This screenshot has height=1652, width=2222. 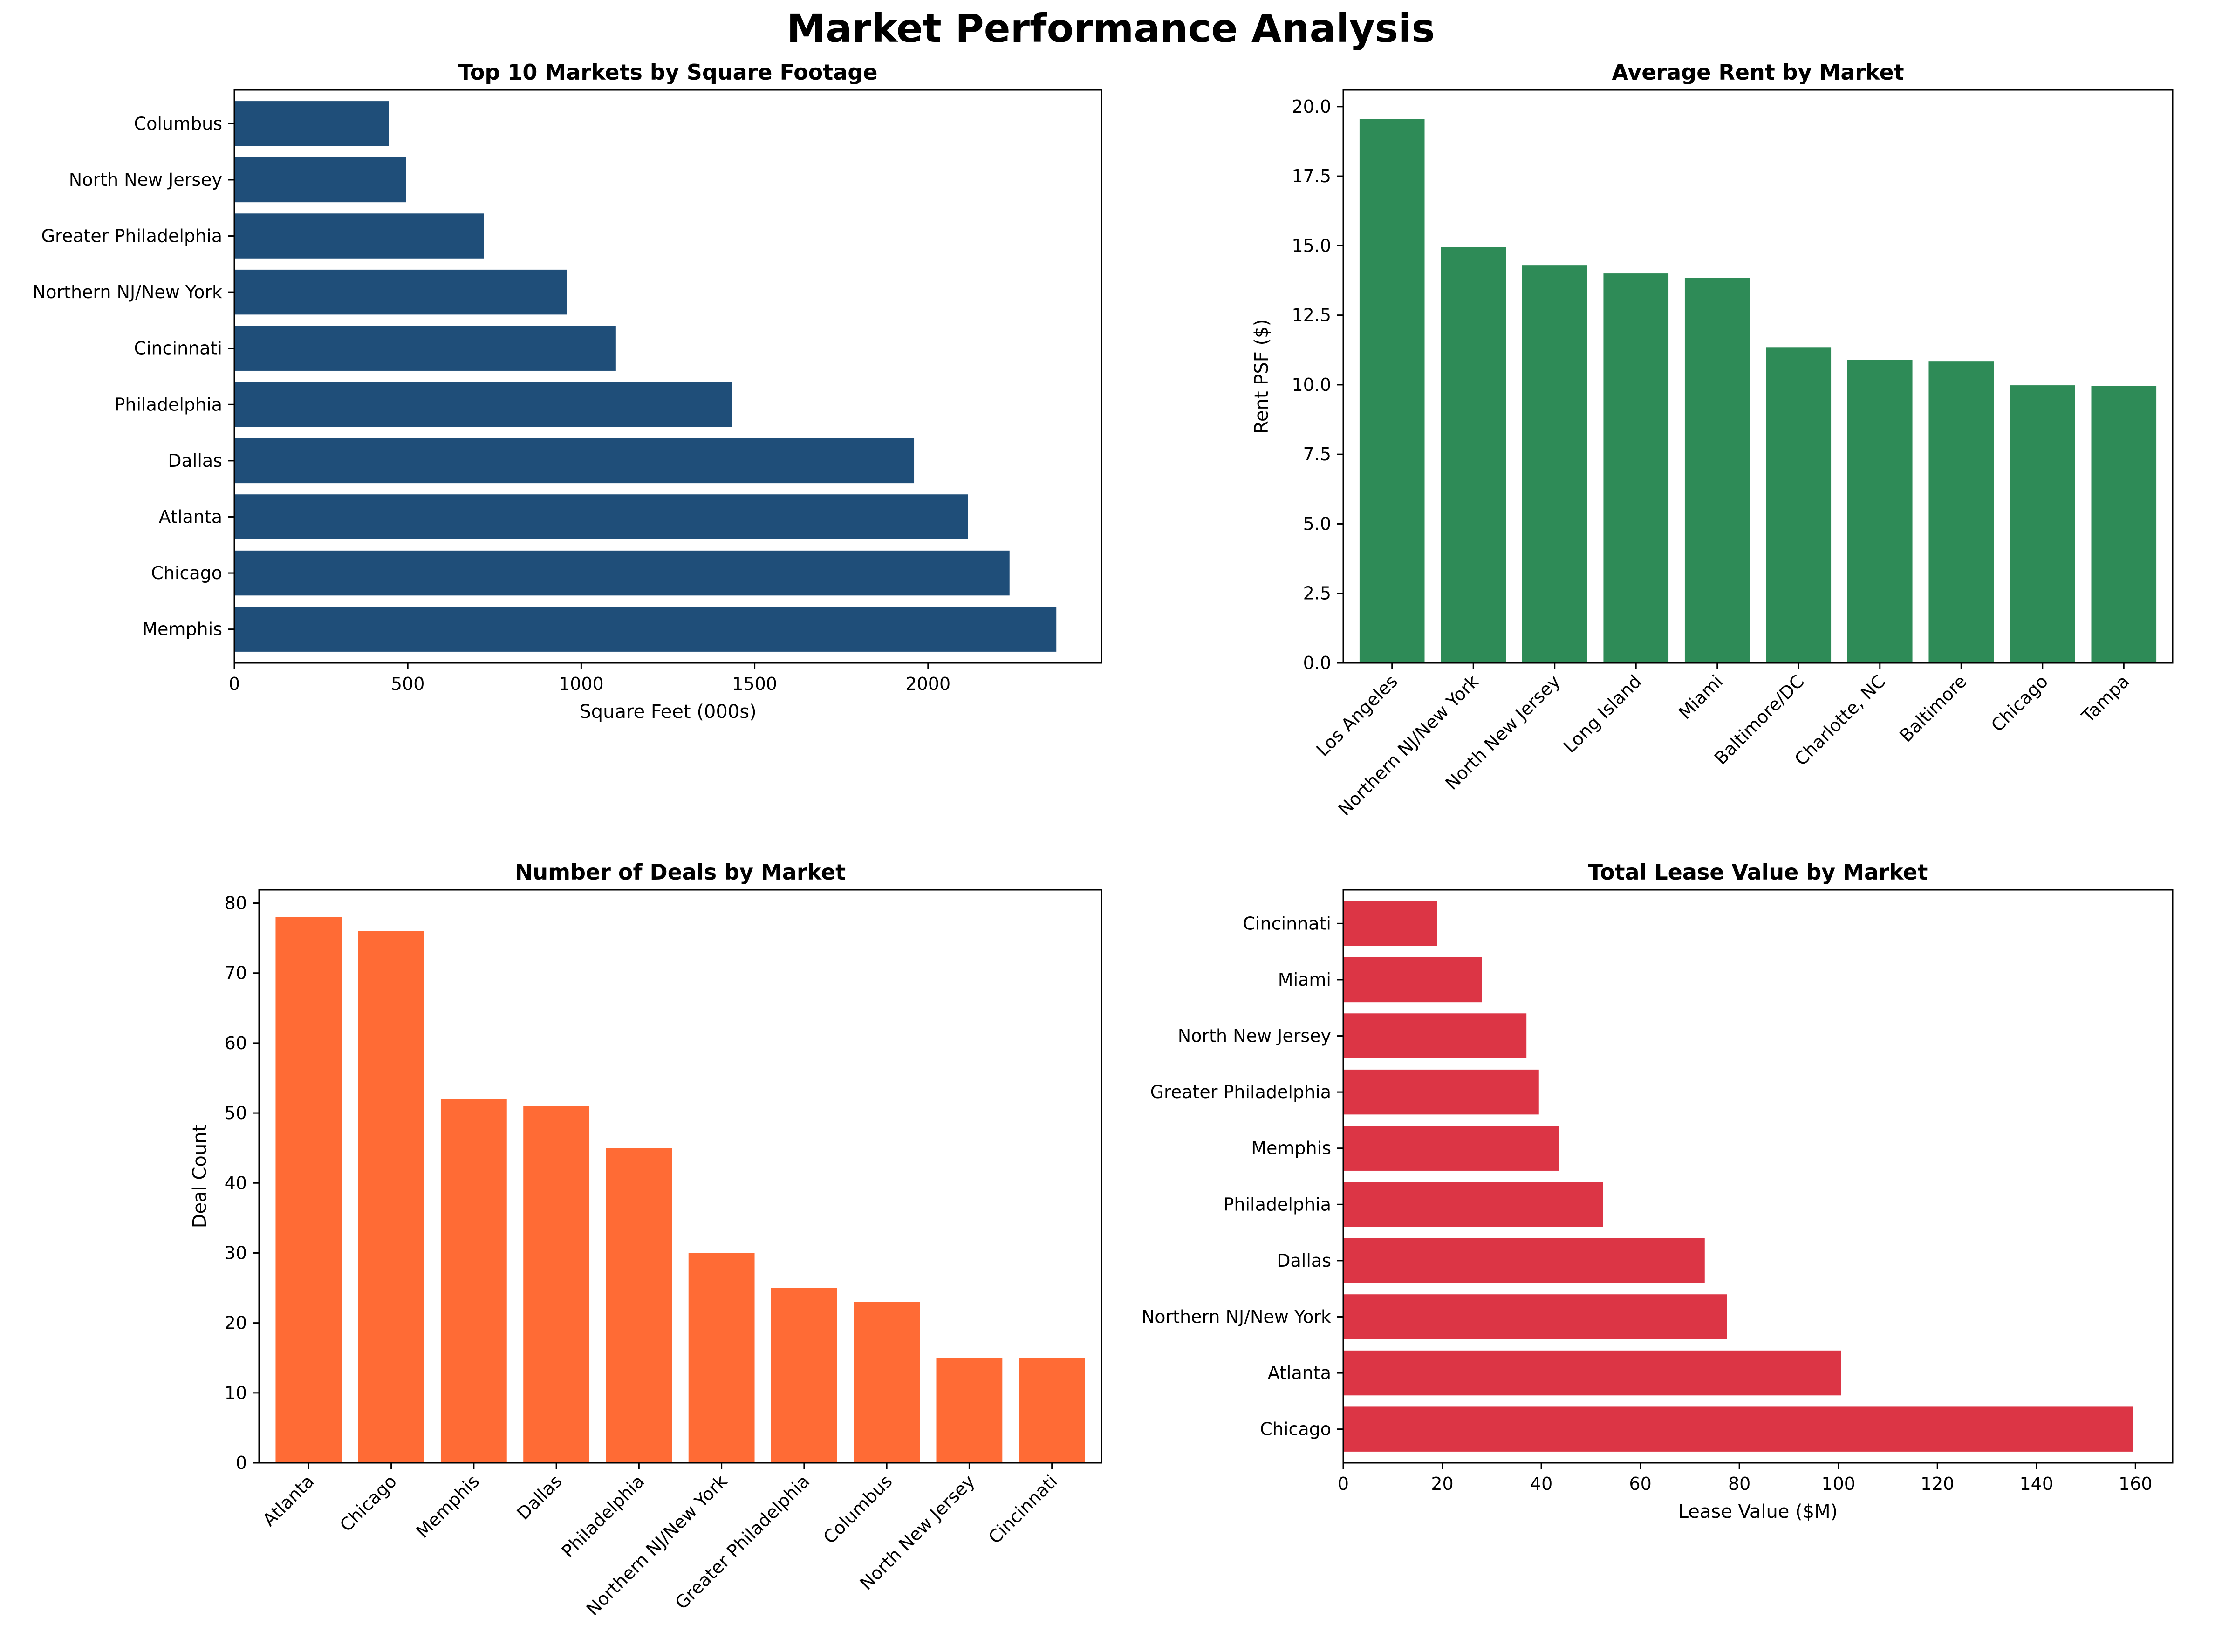 What do you see at coordinates (1261, 376) in the screenshot?
I see `y-axis-label: Rent PSF ($)` at bounding box center [1261, 376].